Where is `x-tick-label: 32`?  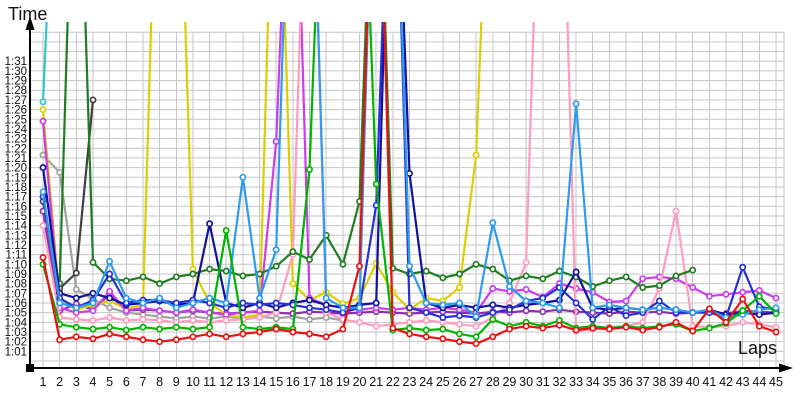 x-tick-label: 32 is located at coordinates (559, 382).